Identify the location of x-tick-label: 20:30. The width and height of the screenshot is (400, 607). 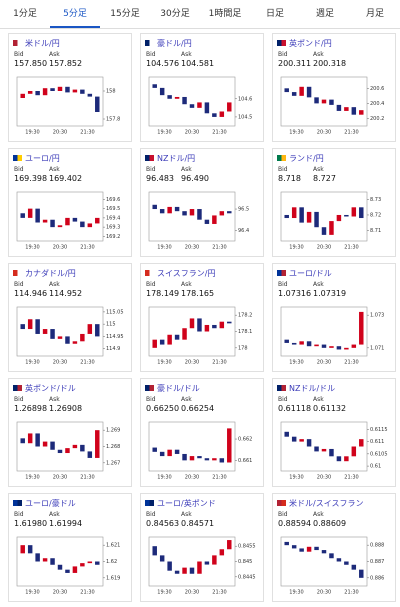
(60, 248).